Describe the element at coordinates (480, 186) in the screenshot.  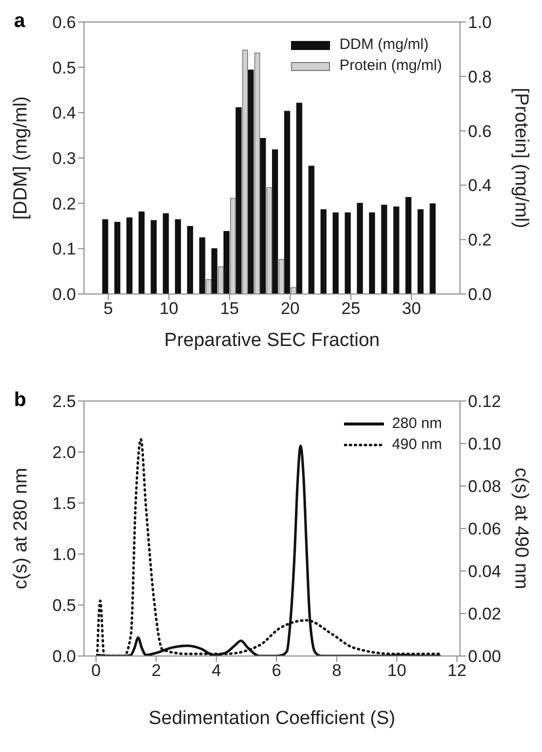
I see `y2-tick-label: 0.4` at that location.